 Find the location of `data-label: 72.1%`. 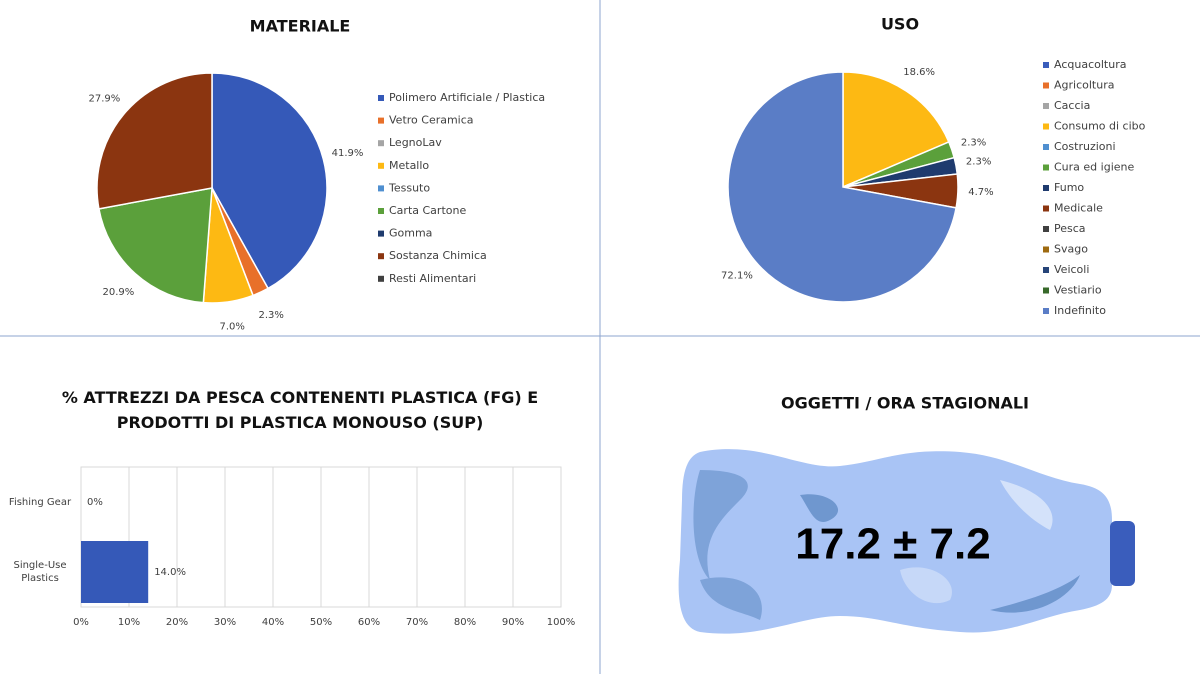

data-label: 72.1% is located at coordinates (737, 275).